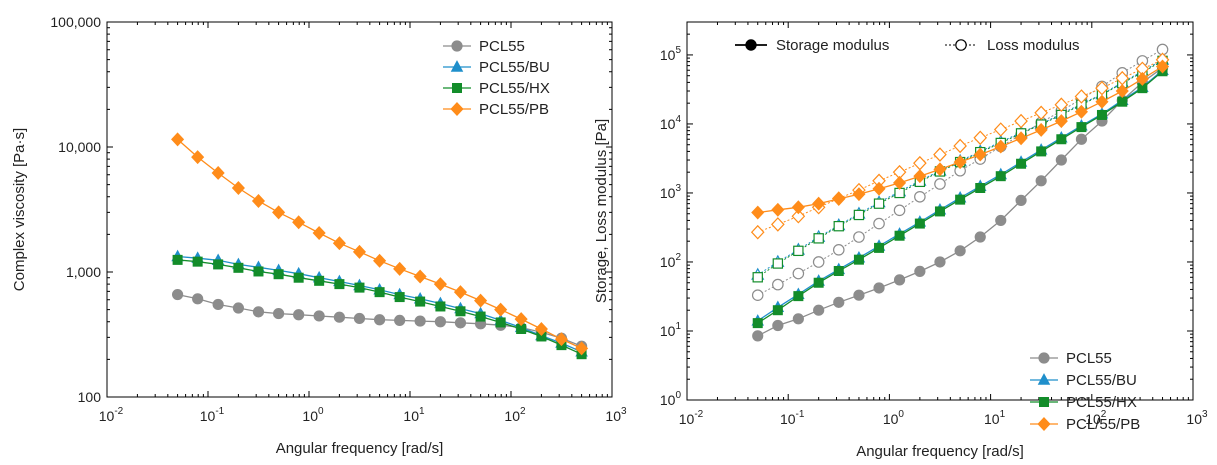 Image resolution: width=1217 pixels, height=465 pixels. What do you see at coordinates (961, 45) in the screenshot?
I see `loss-legend-marker` at bounding box center [961, 45].